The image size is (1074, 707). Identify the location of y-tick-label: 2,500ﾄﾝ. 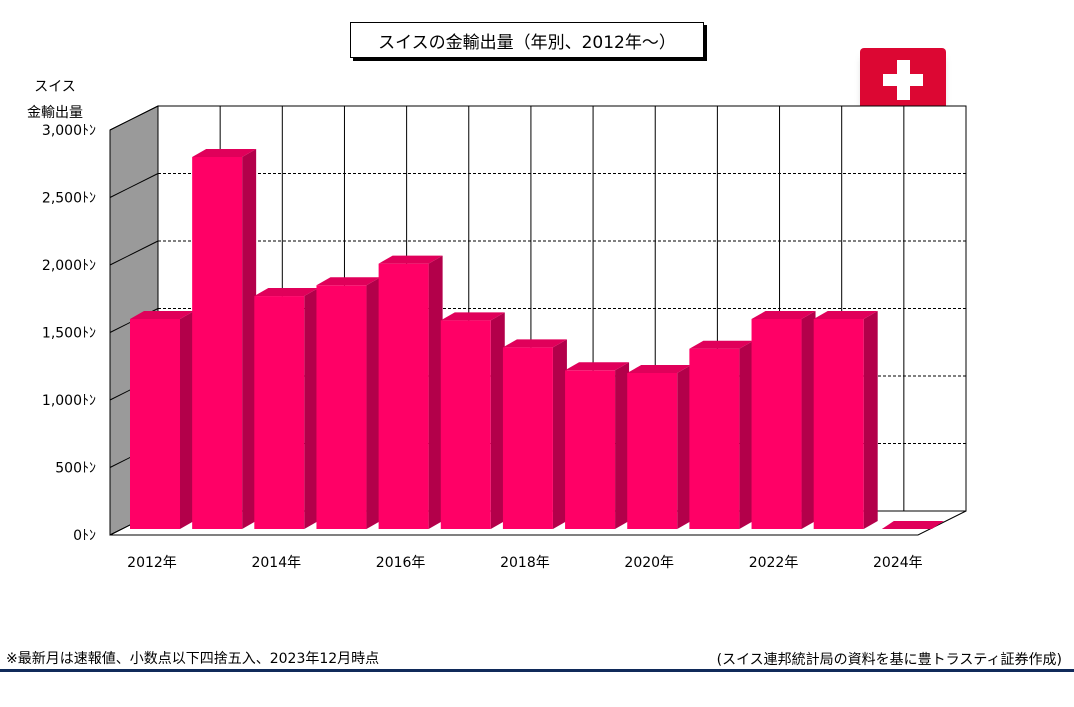
(69, 199).